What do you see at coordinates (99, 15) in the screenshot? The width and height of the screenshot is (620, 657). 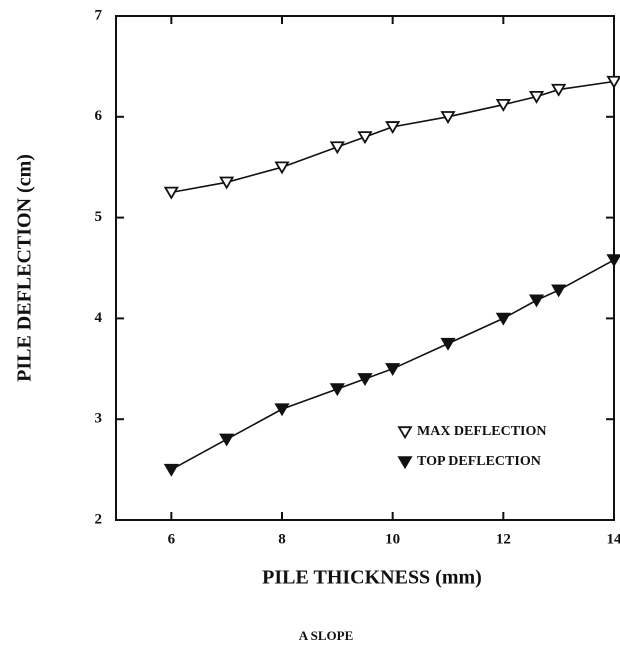 I see `y-tick-label: 7` at bounding box center [99, 15].